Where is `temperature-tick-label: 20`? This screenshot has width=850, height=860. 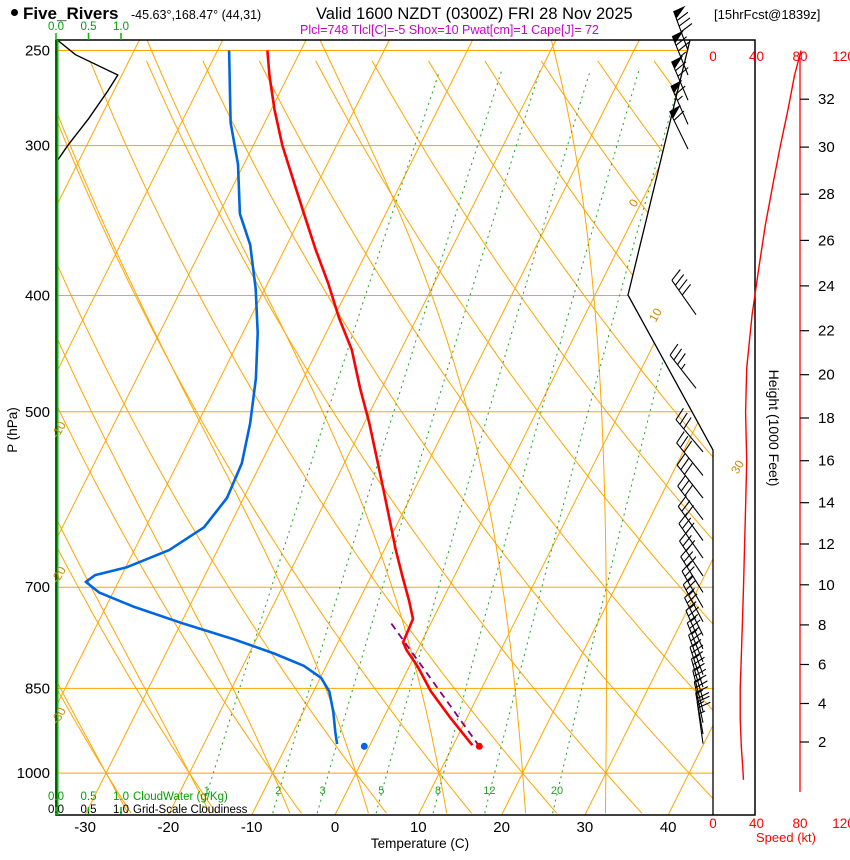
temperature-tick-label: 20 is located at coordinates (501, 827).